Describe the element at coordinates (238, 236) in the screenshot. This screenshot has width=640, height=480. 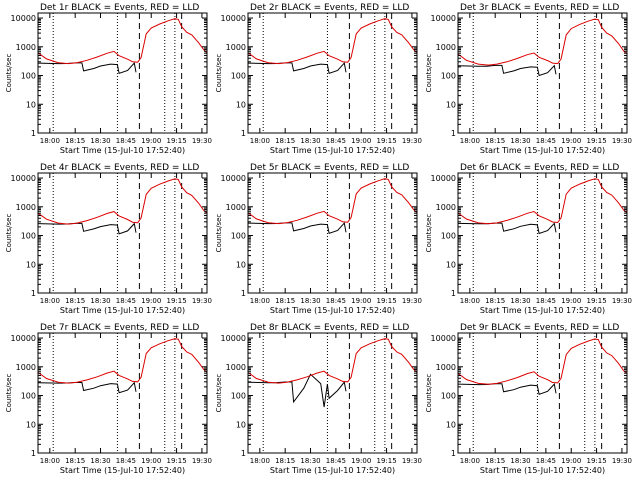
I see `det5r-y-tick-label: 100` at that location.